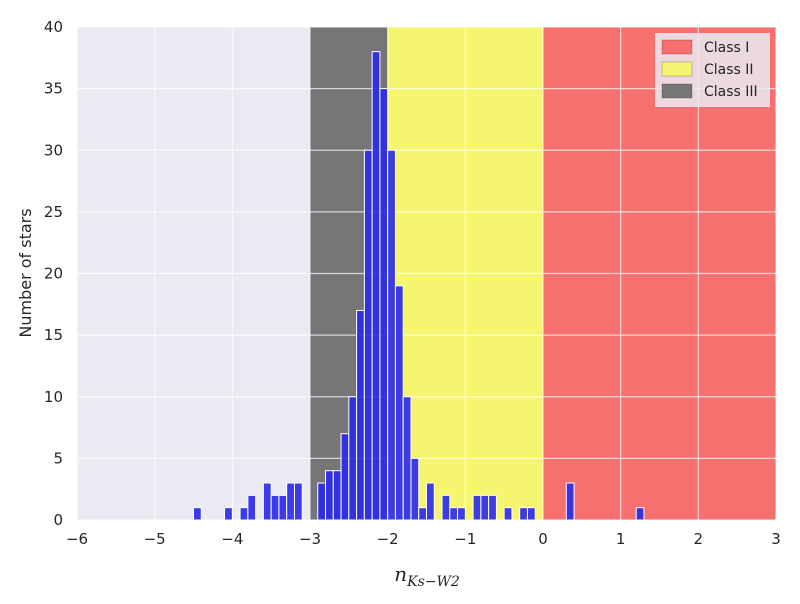  I want to click on x-tick-label: −2, so click(388, 539).